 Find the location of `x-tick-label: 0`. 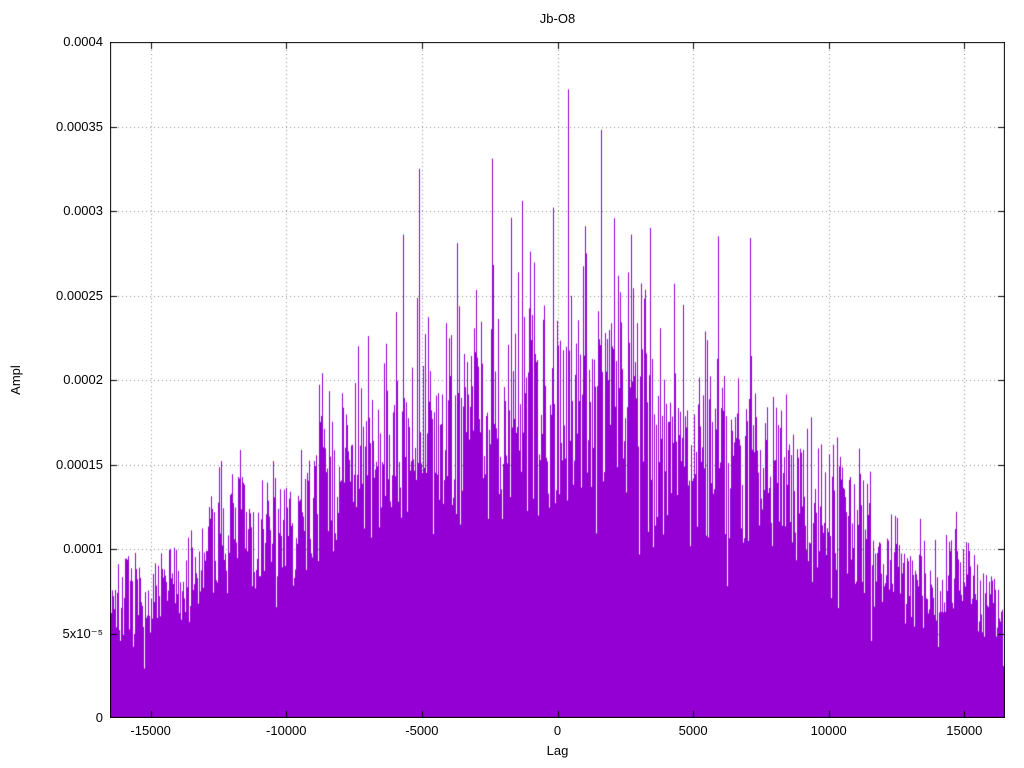

x-tick-label: 0 is located at coordinates (557, 730).